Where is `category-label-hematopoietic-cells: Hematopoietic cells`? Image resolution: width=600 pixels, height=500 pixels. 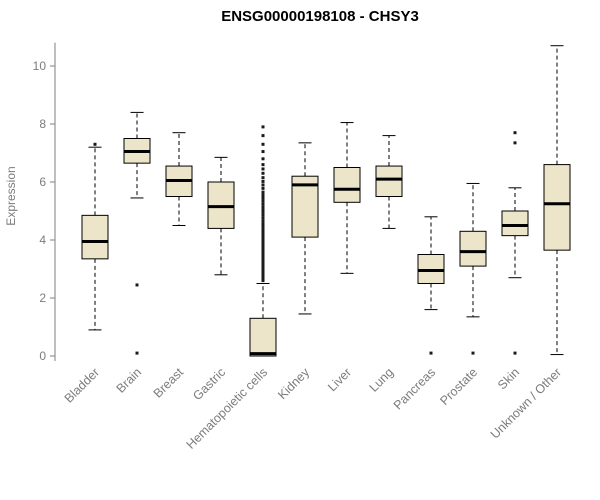 category-label-hematopoietic-cells: Hematopoietic cells is located at coordinates (227, 408).